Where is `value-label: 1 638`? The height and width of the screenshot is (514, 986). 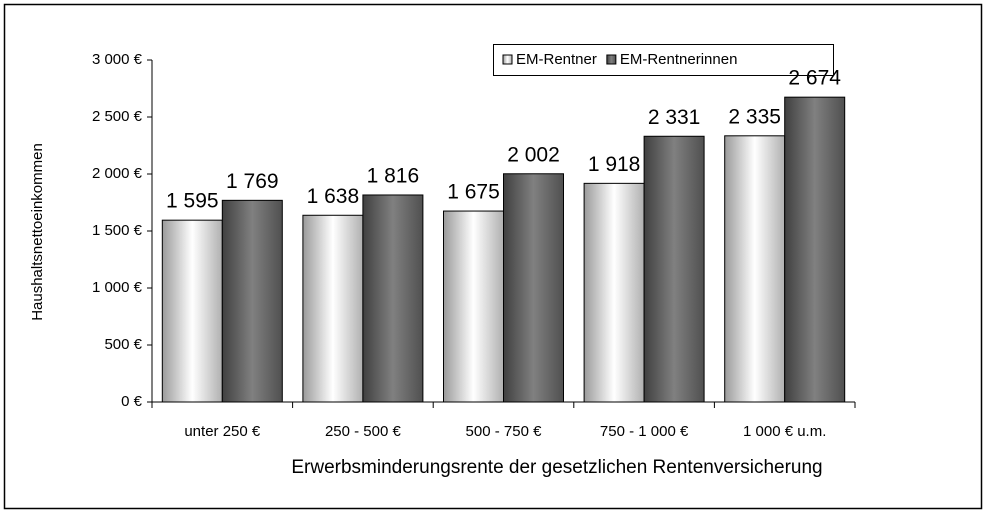 value-label: 1 638 is located at coordinates (333, 196).